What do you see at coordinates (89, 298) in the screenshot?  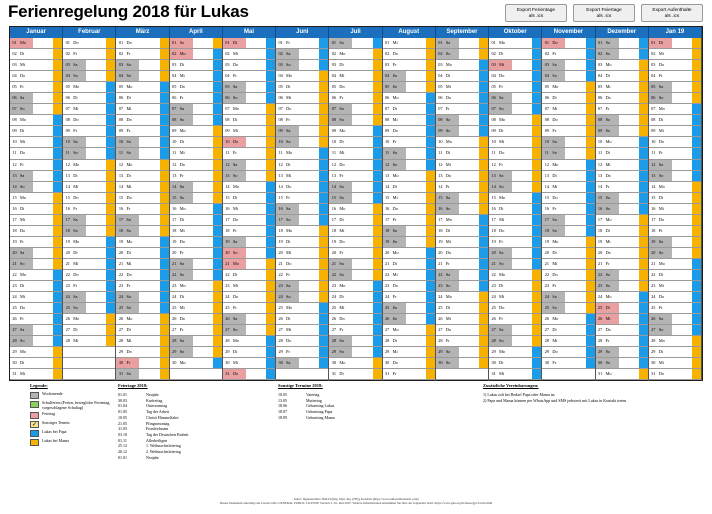 I see `day-cell: 24 Sa` at bounding box center [89, 298].